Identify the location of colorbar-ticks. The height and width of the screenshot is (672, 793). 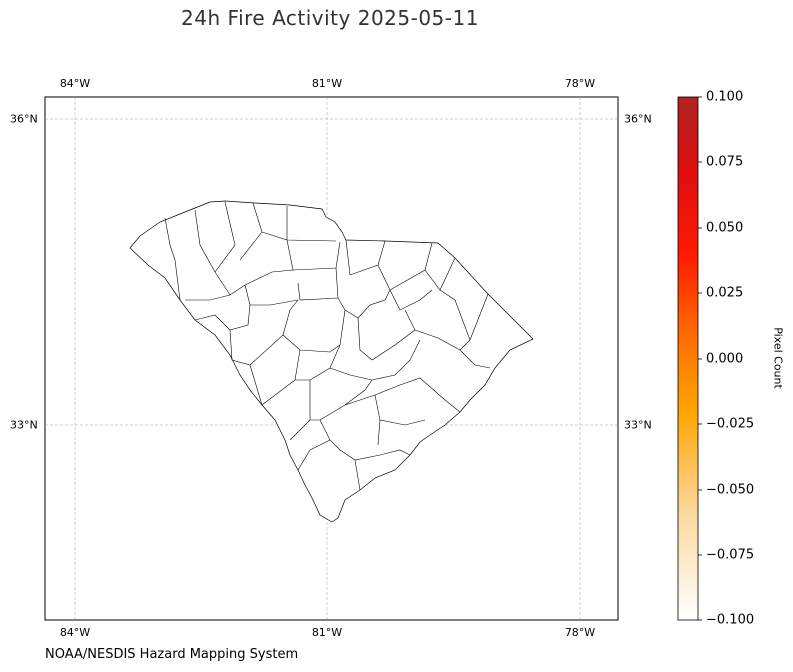
(700, 358).